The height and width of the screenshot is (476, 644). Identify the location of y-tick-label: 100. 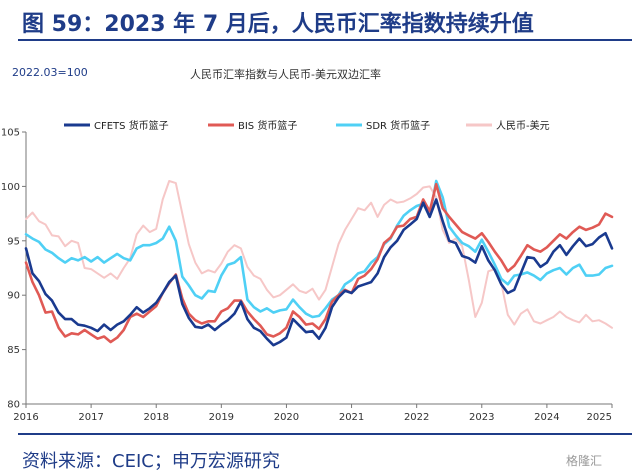
(10, 187).